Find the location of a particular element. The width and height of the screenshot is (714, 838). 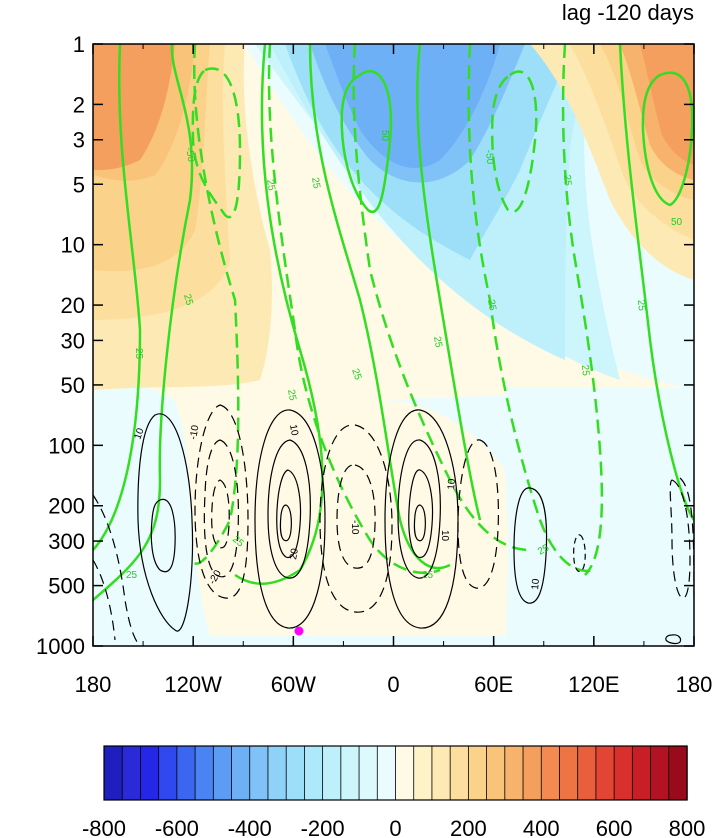

colorbar-tick-label: 0 is located at coordinates (395, 827).